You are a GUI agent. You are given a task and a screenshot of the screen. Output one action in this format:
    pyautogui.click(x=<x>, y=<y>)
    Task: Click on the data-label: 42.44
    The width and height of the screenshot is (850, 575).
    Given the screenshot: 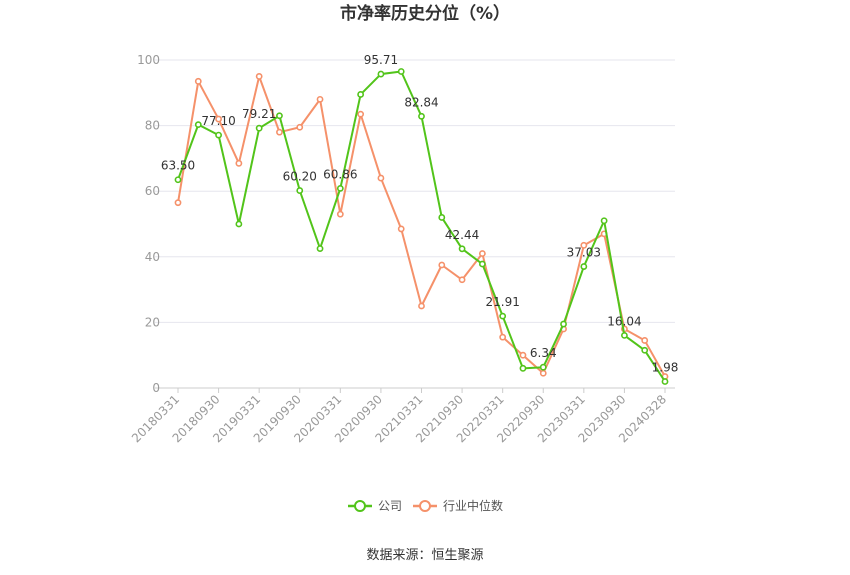 What is the action you would take?
    pyautogui.click(x=462, y=235)
    